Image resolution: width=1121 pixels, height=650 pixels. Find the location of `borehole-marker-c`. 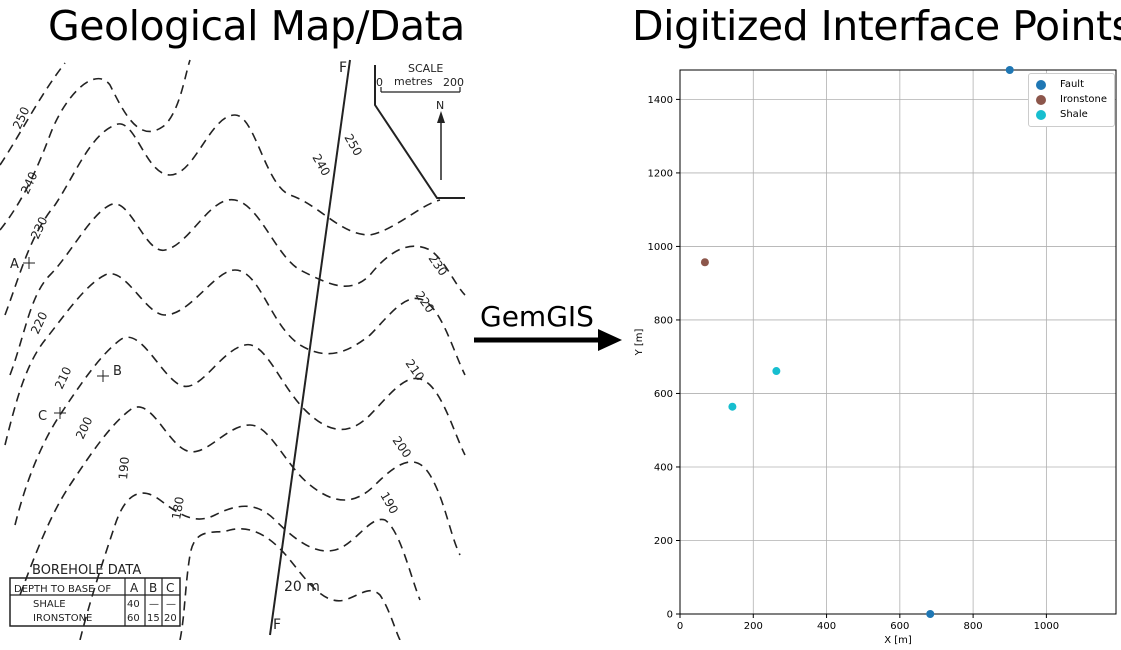

borehole-marker-c is located at coordinates (60, 413).